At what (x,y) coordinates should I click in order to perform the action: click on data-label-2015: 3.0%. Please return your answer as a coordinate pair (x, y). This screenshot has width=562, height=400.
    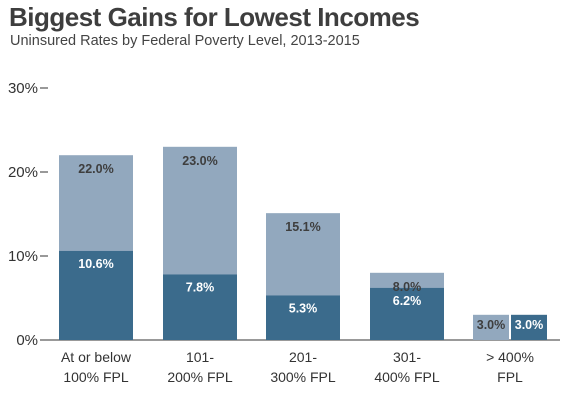
    Looking at the image, I should click on (529, 325).